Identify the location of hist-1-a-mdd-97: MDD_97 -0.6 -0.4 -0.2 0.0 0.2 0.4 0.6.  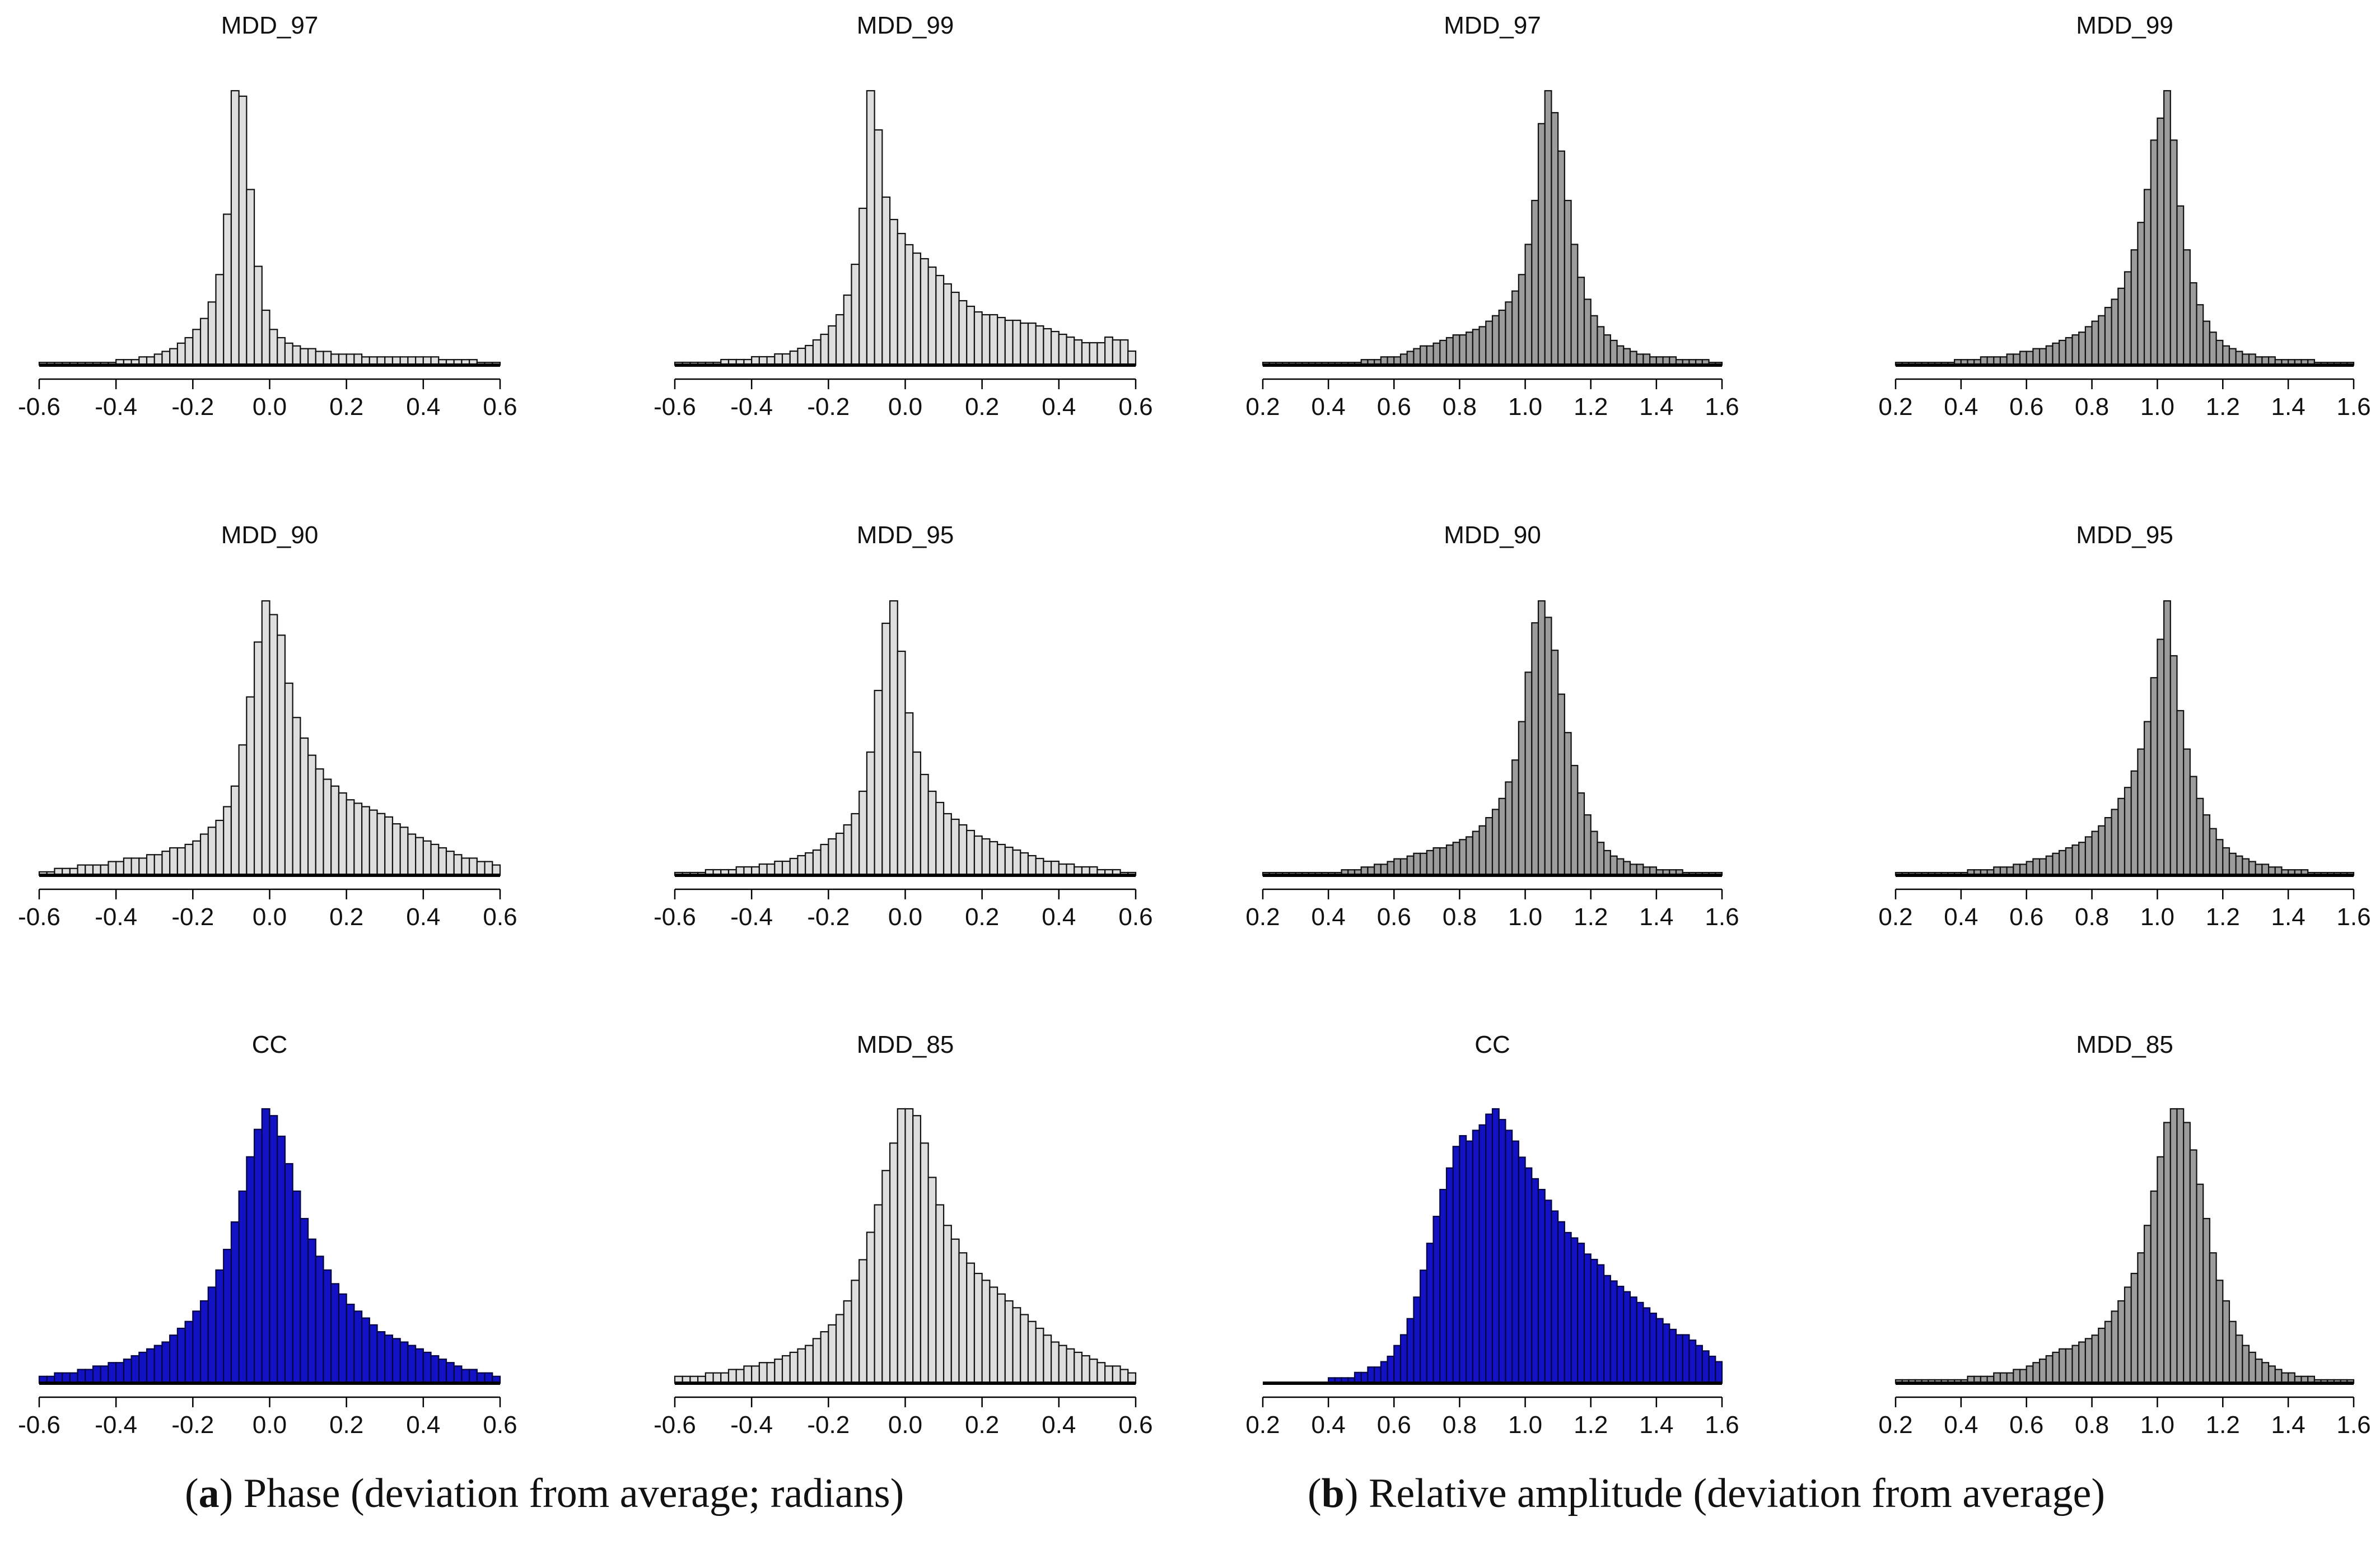
(268, 217).